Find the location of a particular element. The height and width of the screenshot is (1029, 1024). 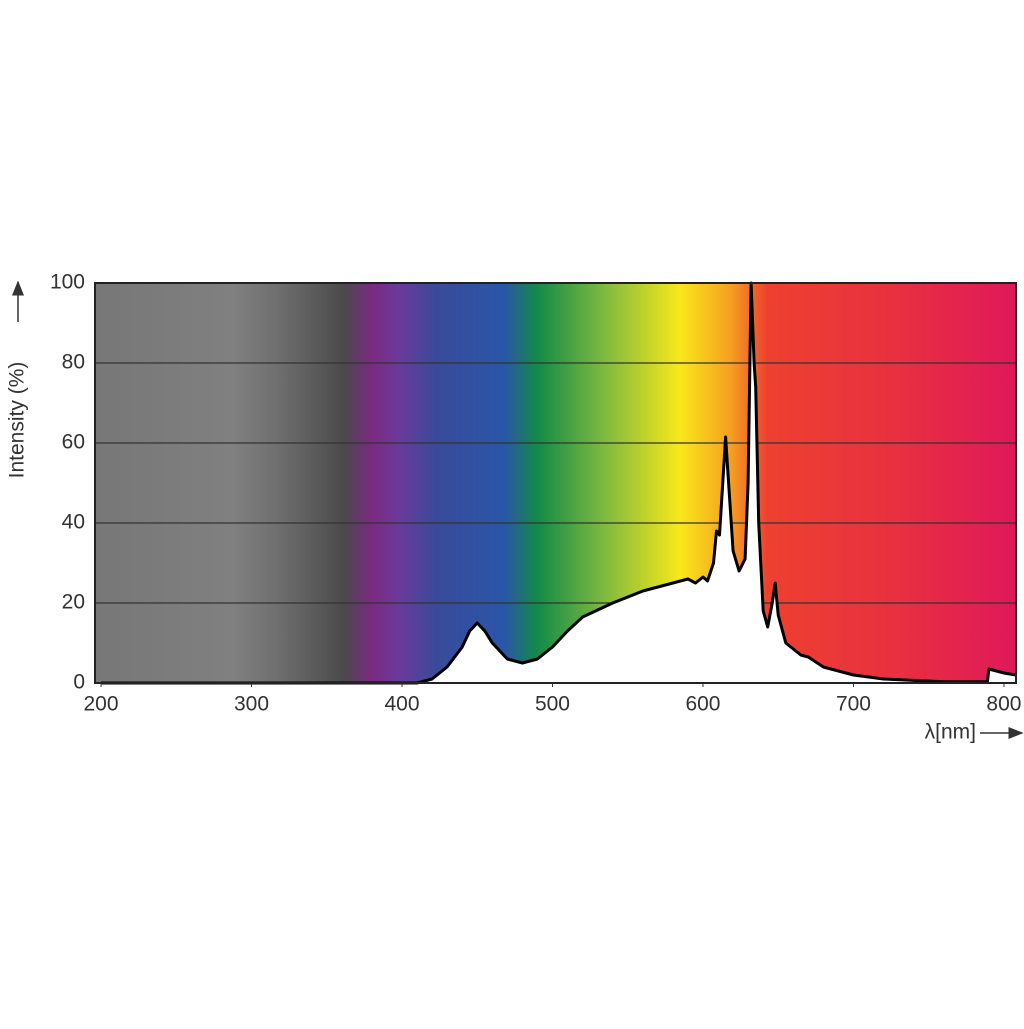

x-tick-label: 400 is located at coordinates (401, 704).